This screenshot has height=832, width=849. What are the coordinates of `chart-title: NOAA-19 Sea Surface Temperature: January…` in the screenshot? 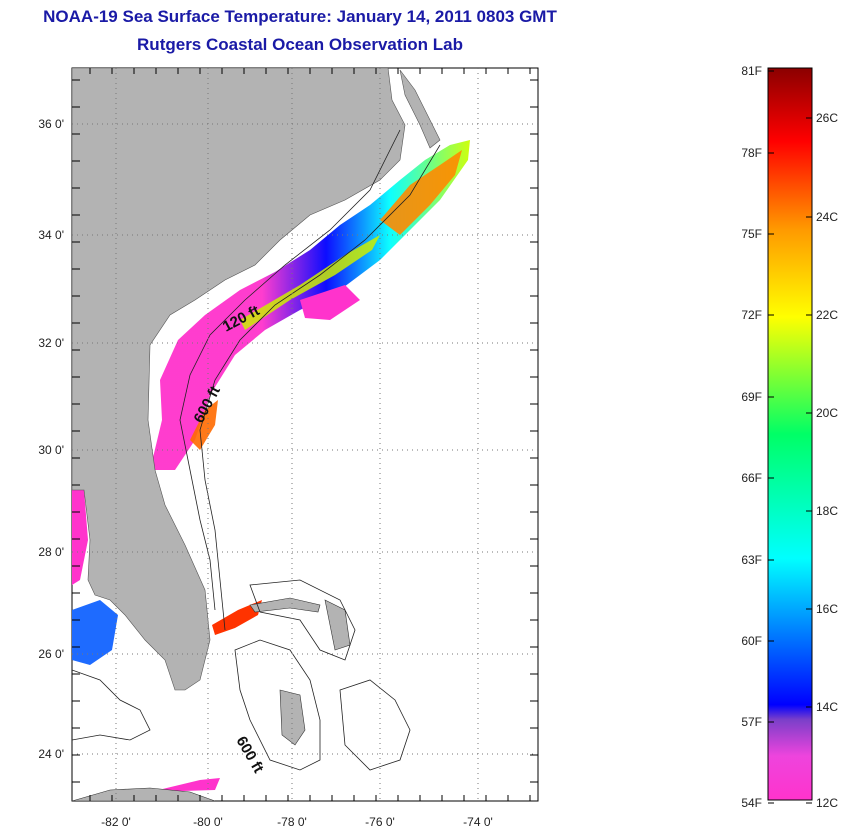 It's located at (300, 16).